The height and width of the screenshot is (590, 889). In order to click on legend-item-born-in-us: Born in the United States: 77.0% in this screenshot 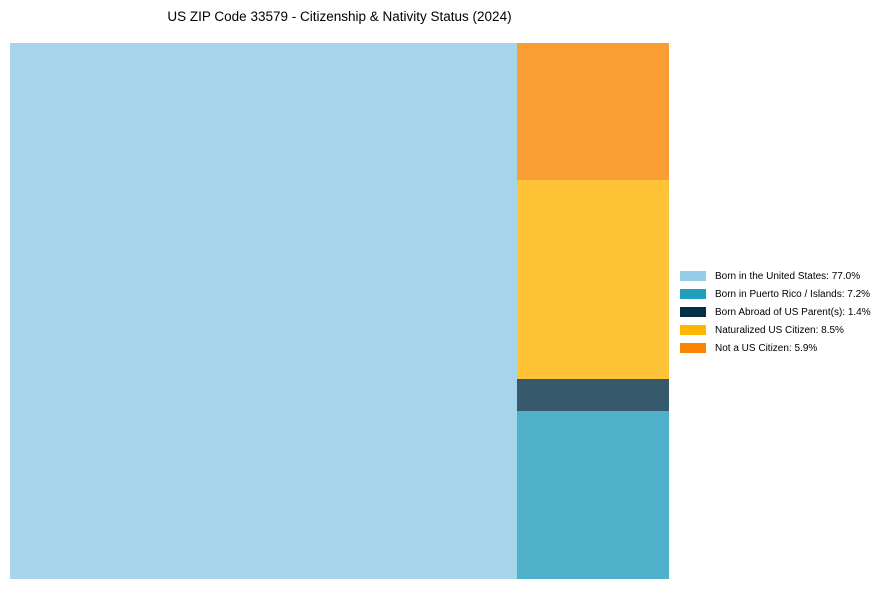, I will do `click(775, 276)`.